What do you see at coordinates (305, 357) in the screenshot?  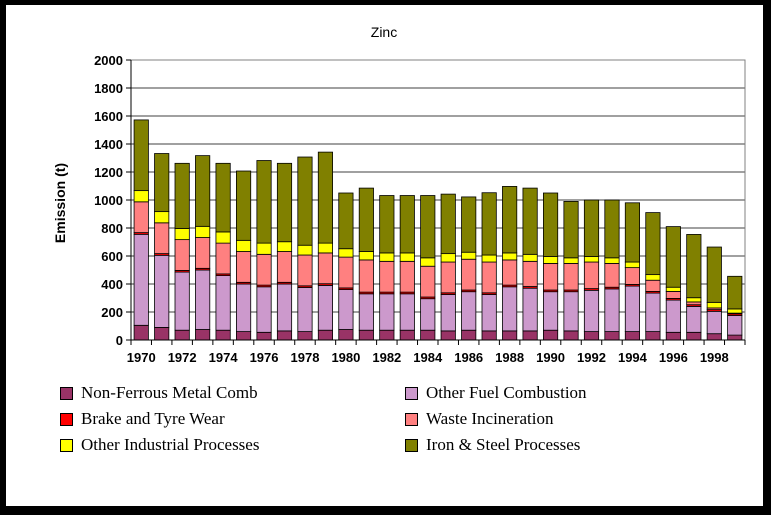 I see `x-tick-label: 1978` at bounding box center [305, 357].